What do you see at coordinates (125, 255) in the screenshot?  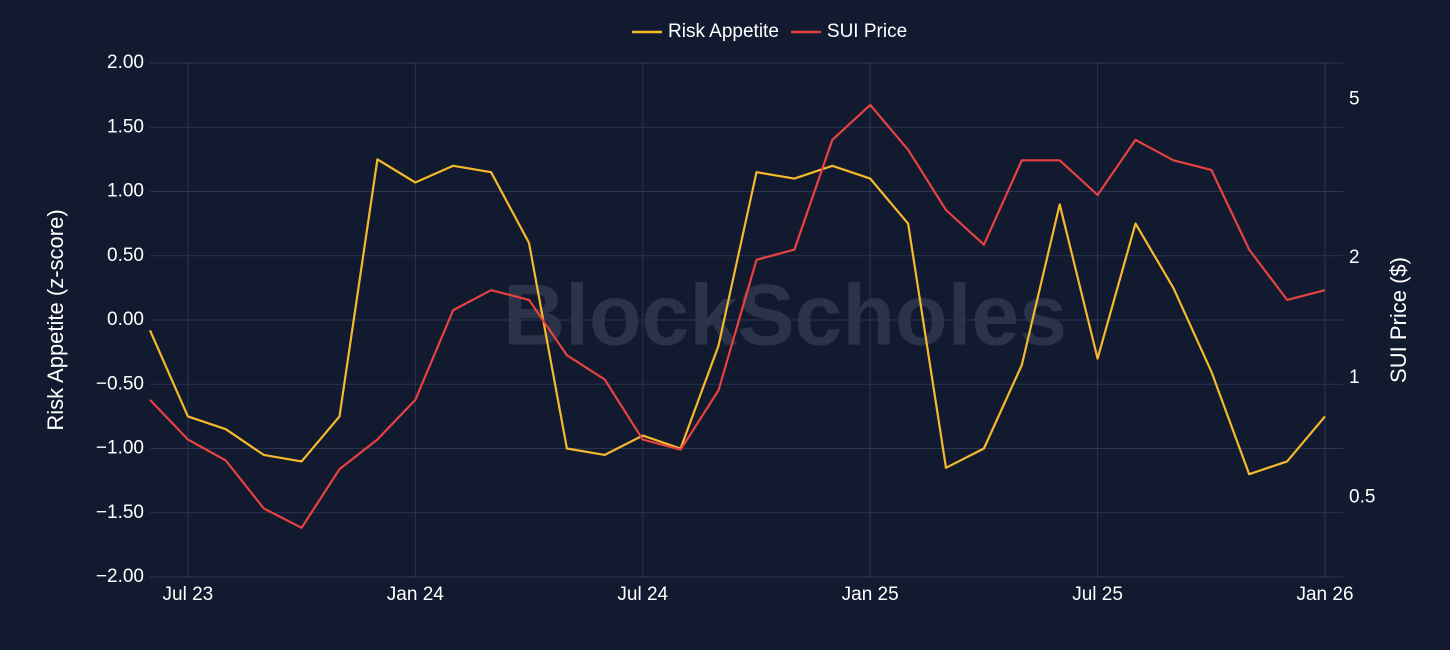 I see `y-tick-label: 0.50` at bounding box center [125, 255].